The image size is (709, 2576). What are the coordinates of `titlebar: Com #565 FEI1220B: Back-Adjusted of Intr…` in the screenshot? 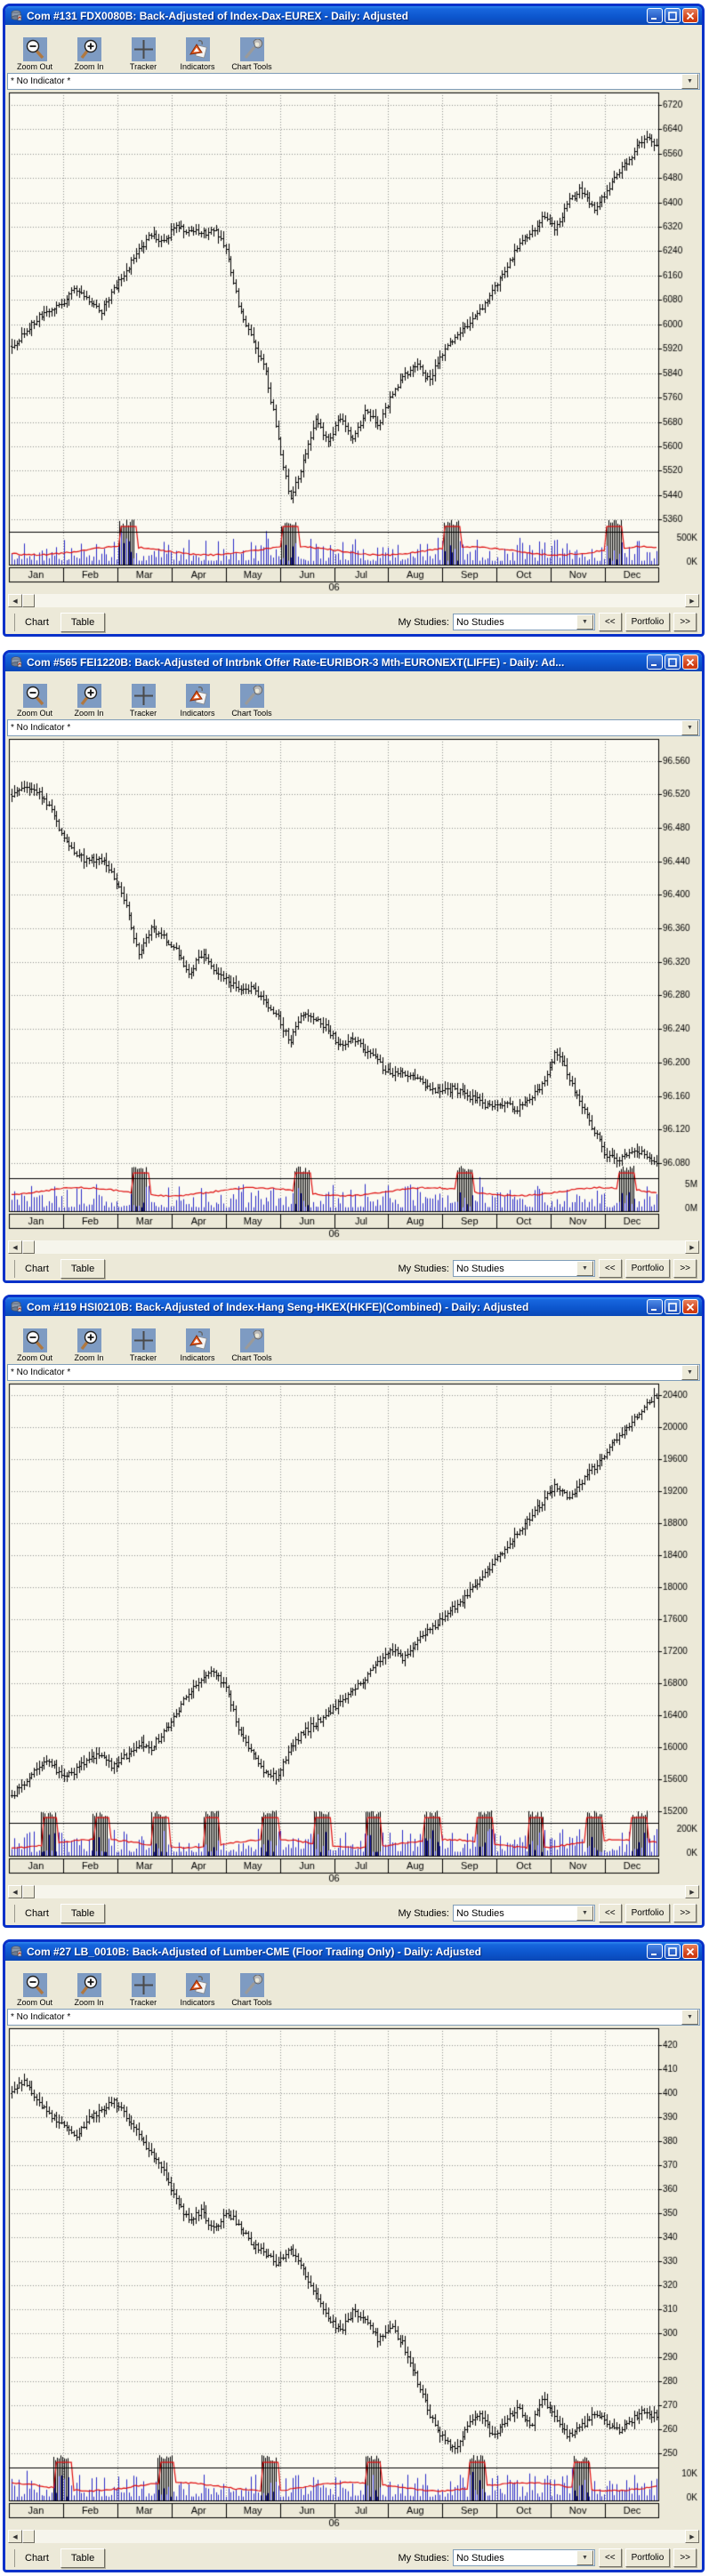 It's located at (353, 662).